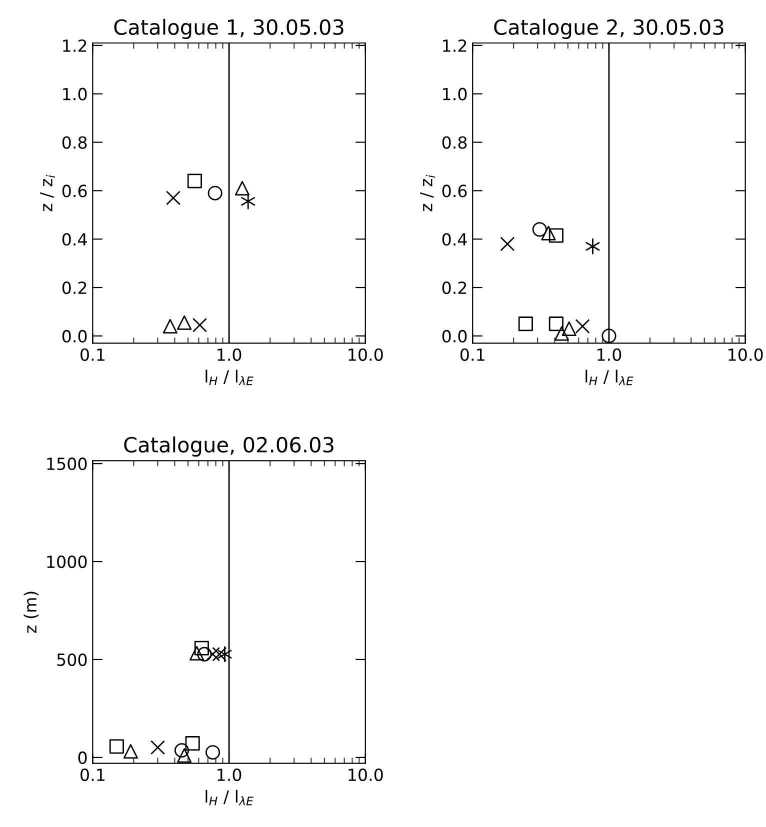  Describe the element at coordinates (82, 757) in the screenshot. I see `y-tick-label: 0` at that location.